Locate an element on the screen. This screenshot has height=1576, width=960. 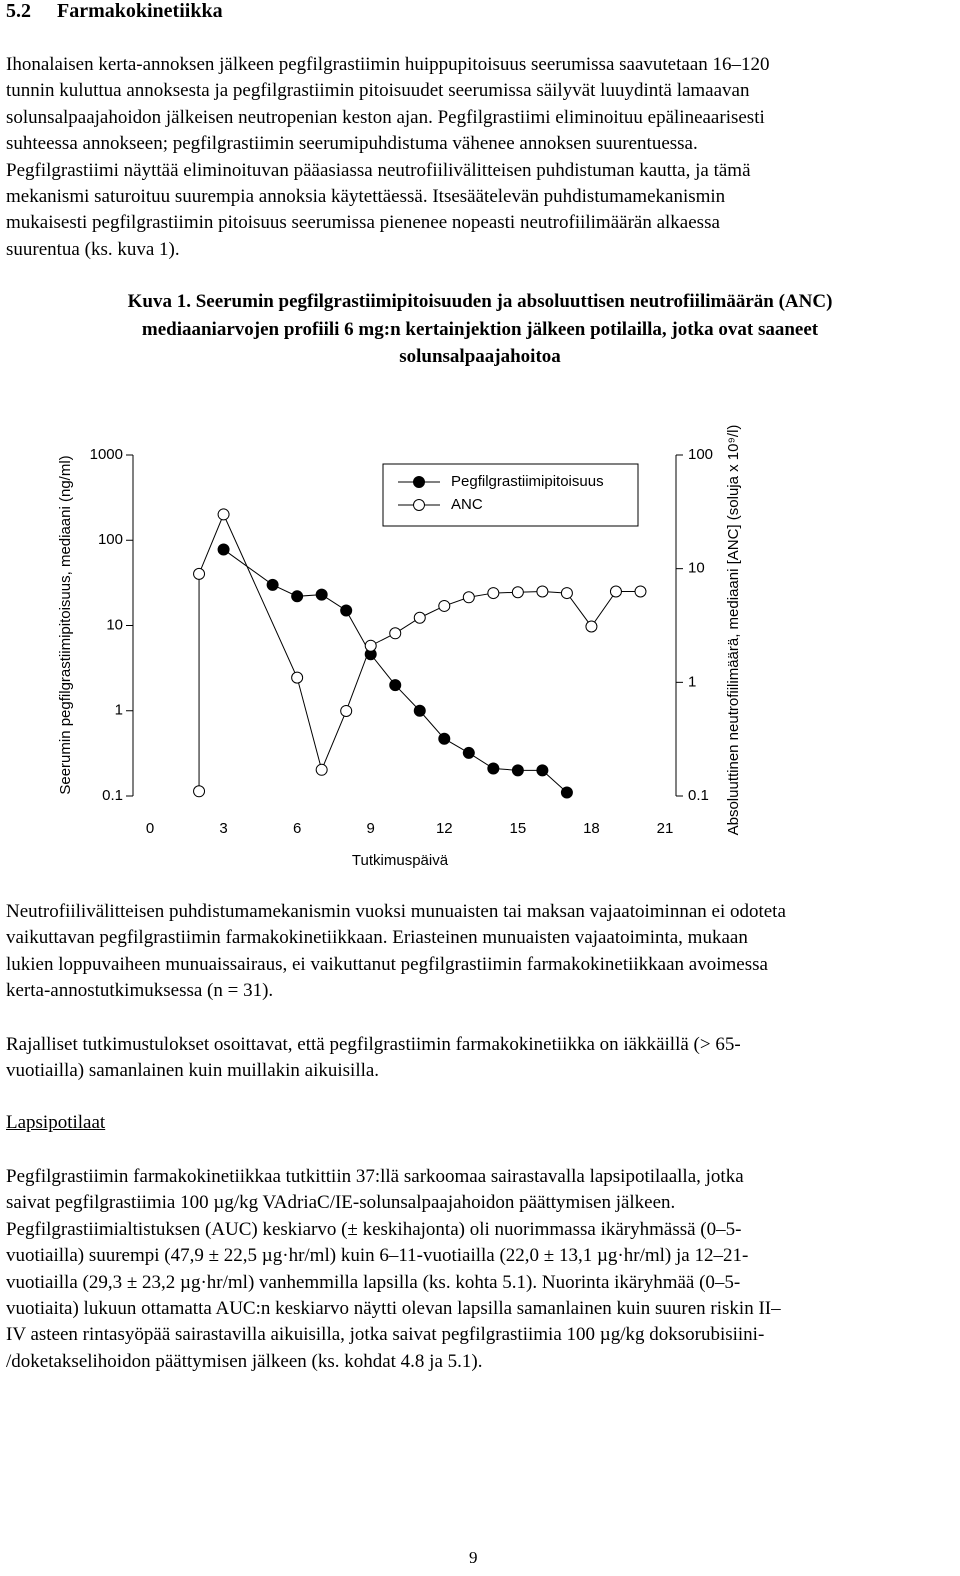
y-tick-label: 10 is located at coordinates (114, 624).